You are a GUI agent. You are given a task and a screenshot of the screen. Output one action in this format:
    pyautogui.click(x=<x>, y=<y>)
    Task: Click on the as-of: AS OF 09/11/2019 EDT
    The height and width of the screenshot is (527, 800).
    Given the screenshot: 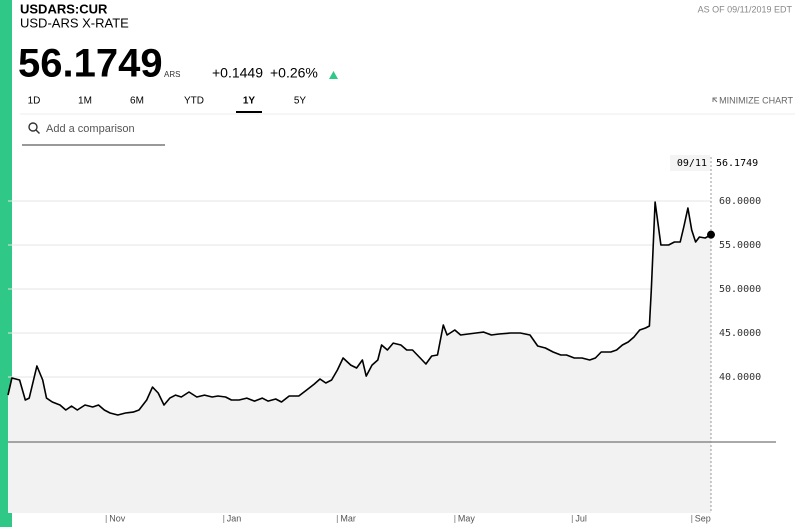 What is the action you would take?
    pyautogui.click(x=745, y=9)
    